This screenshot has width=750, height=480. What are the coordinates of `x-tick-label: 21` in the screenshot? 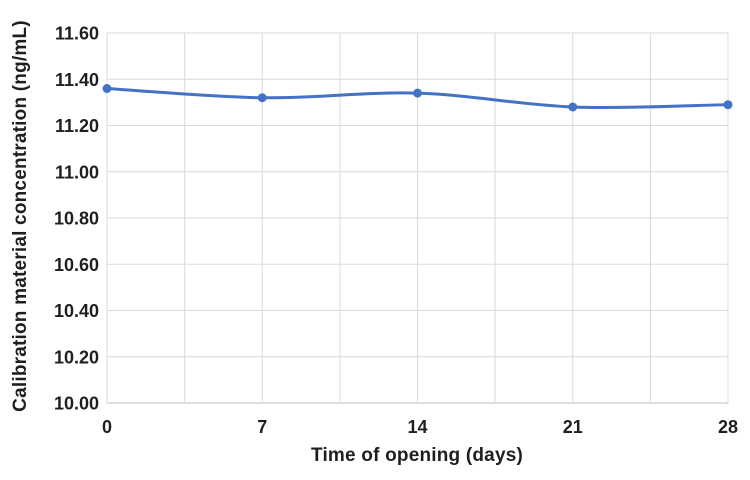 It's located at (573, 427).